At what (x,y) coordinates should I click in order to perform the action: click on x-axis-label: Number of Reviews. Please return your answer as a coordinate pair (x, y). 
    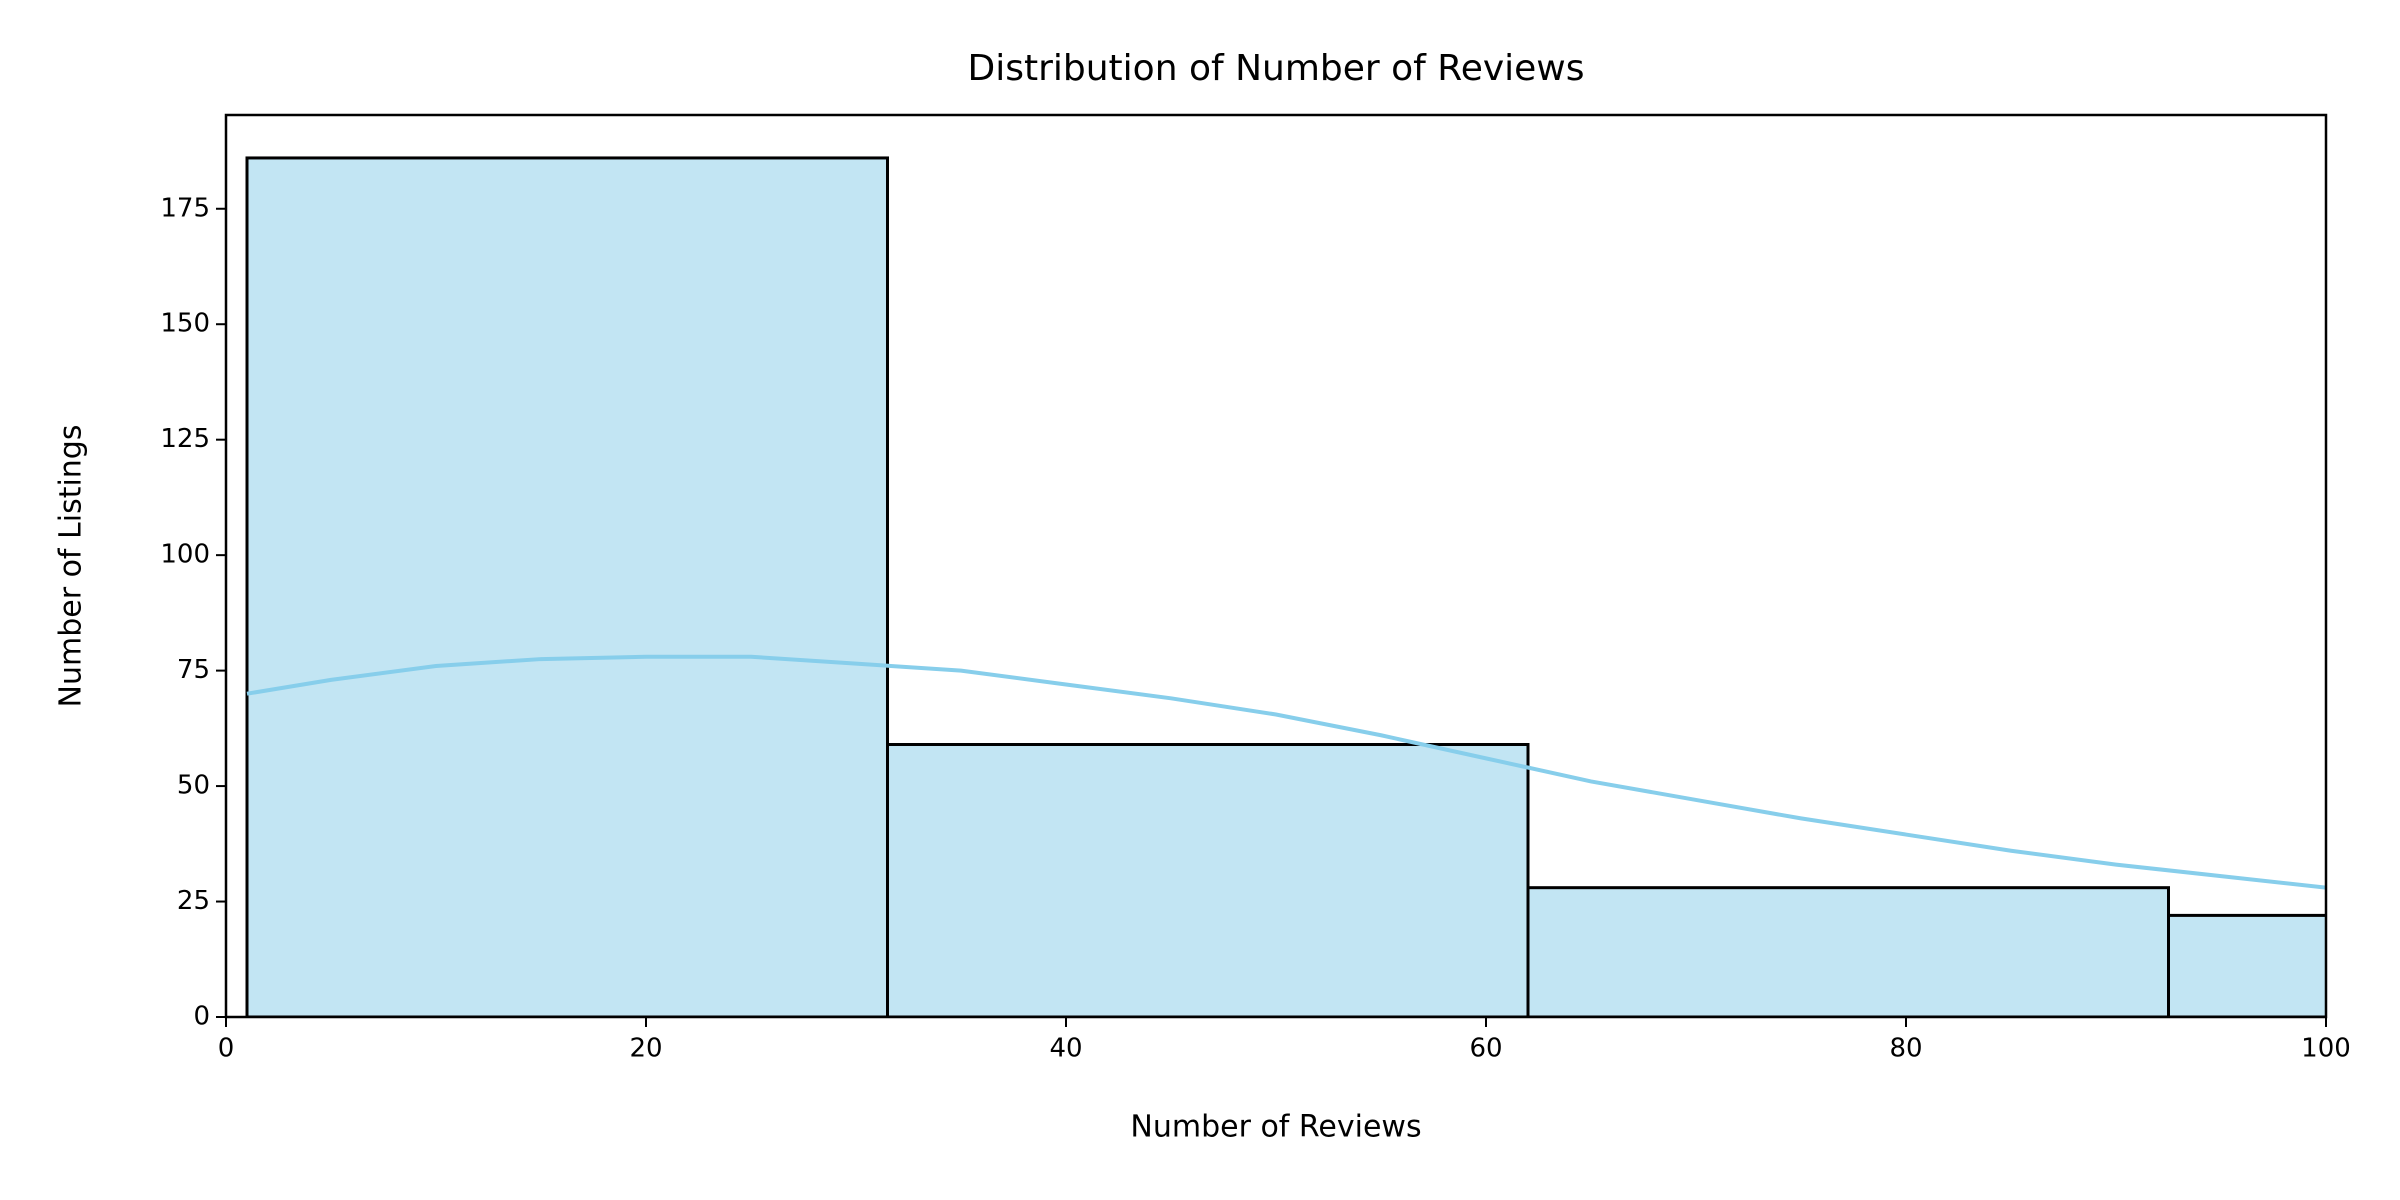
    Looking at the image, I should click on (1275, 1127).